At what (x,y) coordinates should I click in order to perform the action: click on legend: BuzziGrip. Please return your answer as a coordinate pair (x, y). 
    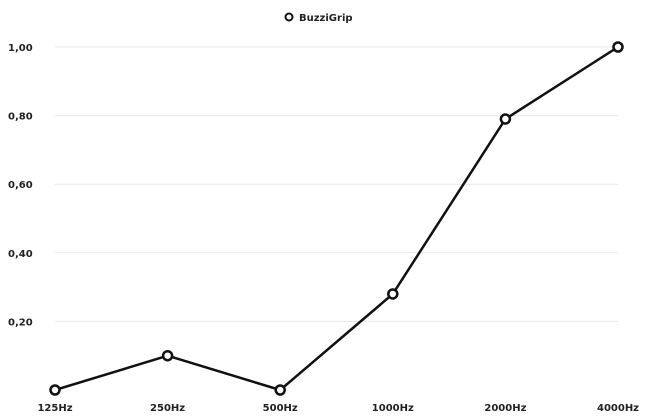
    Looking at the image, I should click on (318, 18).